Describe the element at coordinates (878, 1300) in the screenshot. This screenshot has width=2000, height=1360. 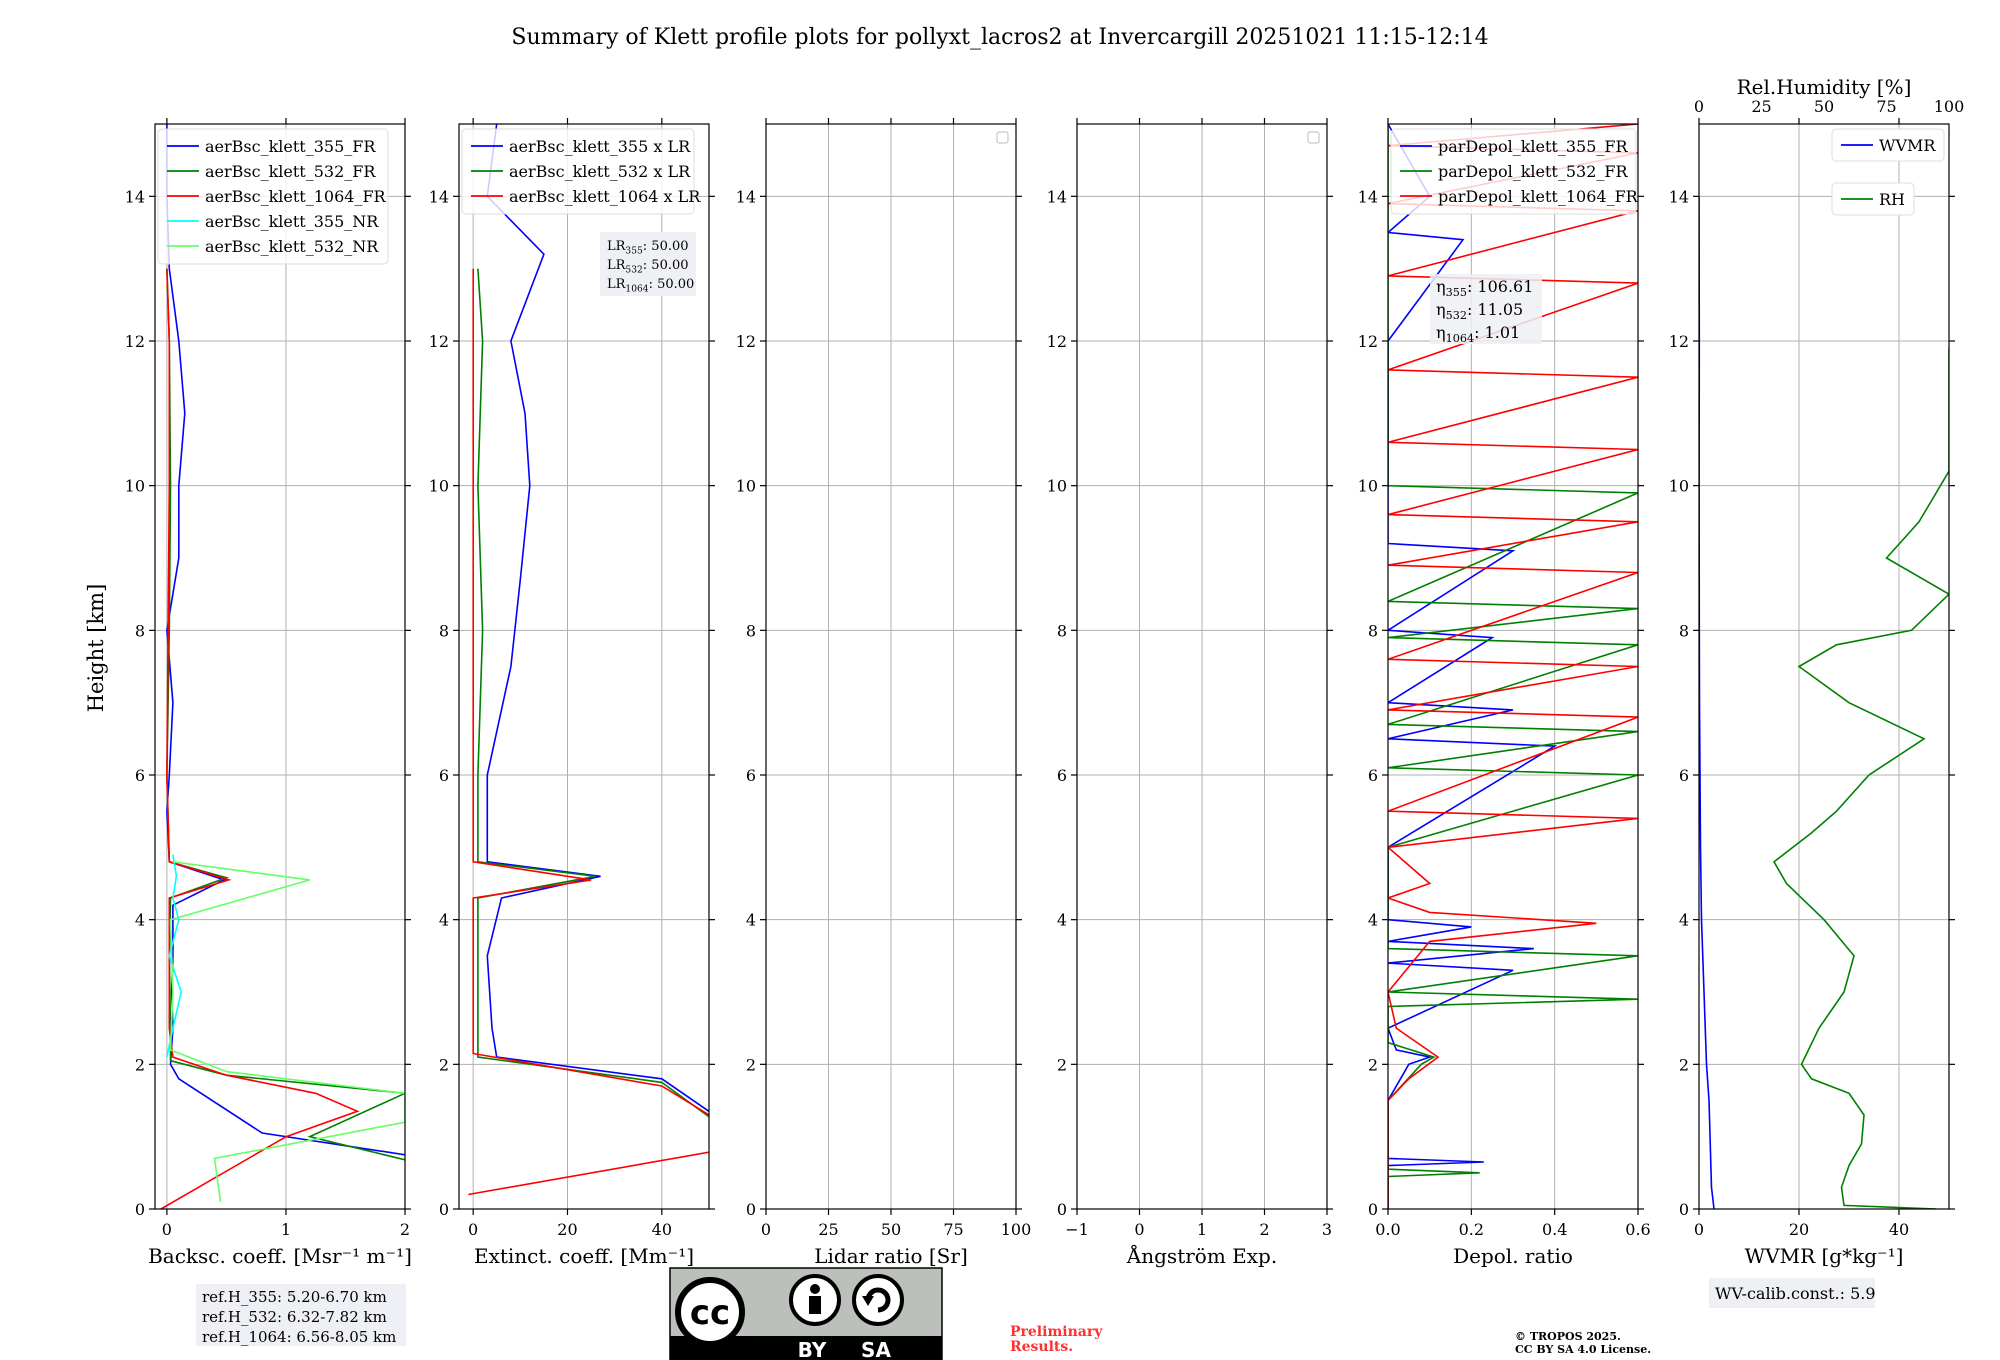
I see `sa-share-alike-icon` at that location.